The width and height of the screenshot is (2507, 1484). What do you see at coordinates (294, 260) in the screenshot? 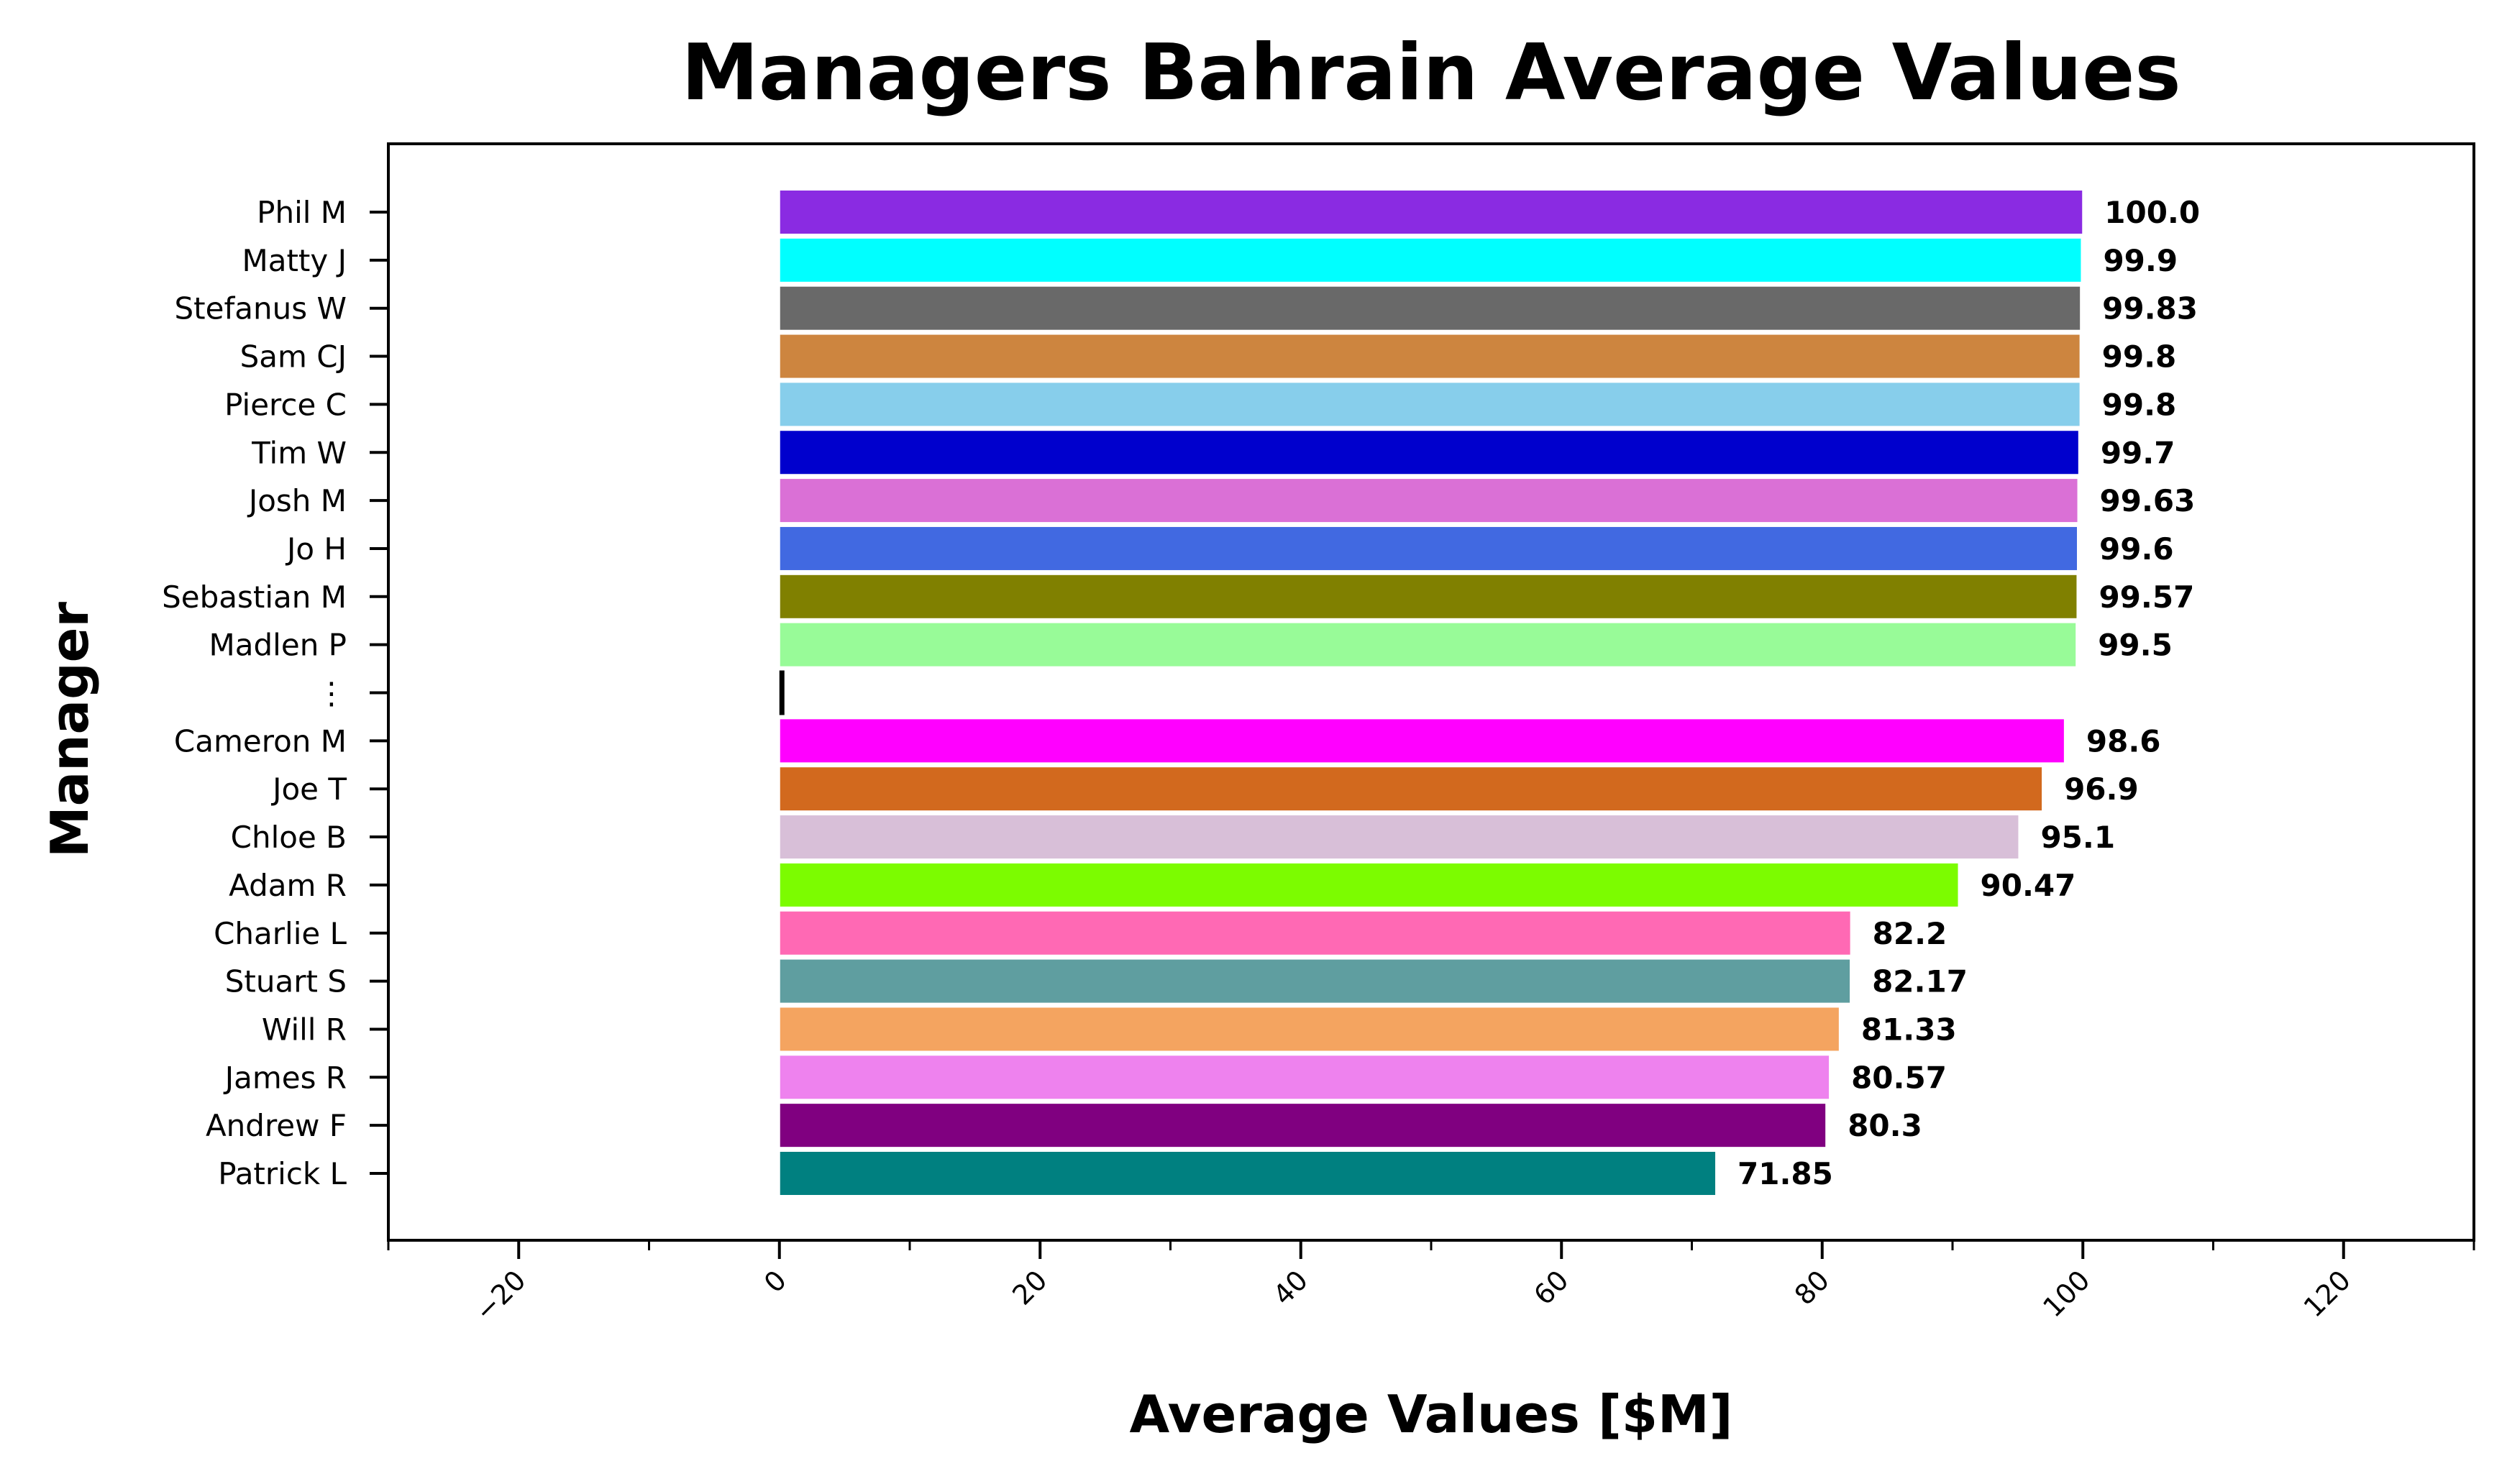
I see `y-tick-label-1: Matty J` at bounding box center [294, 260].